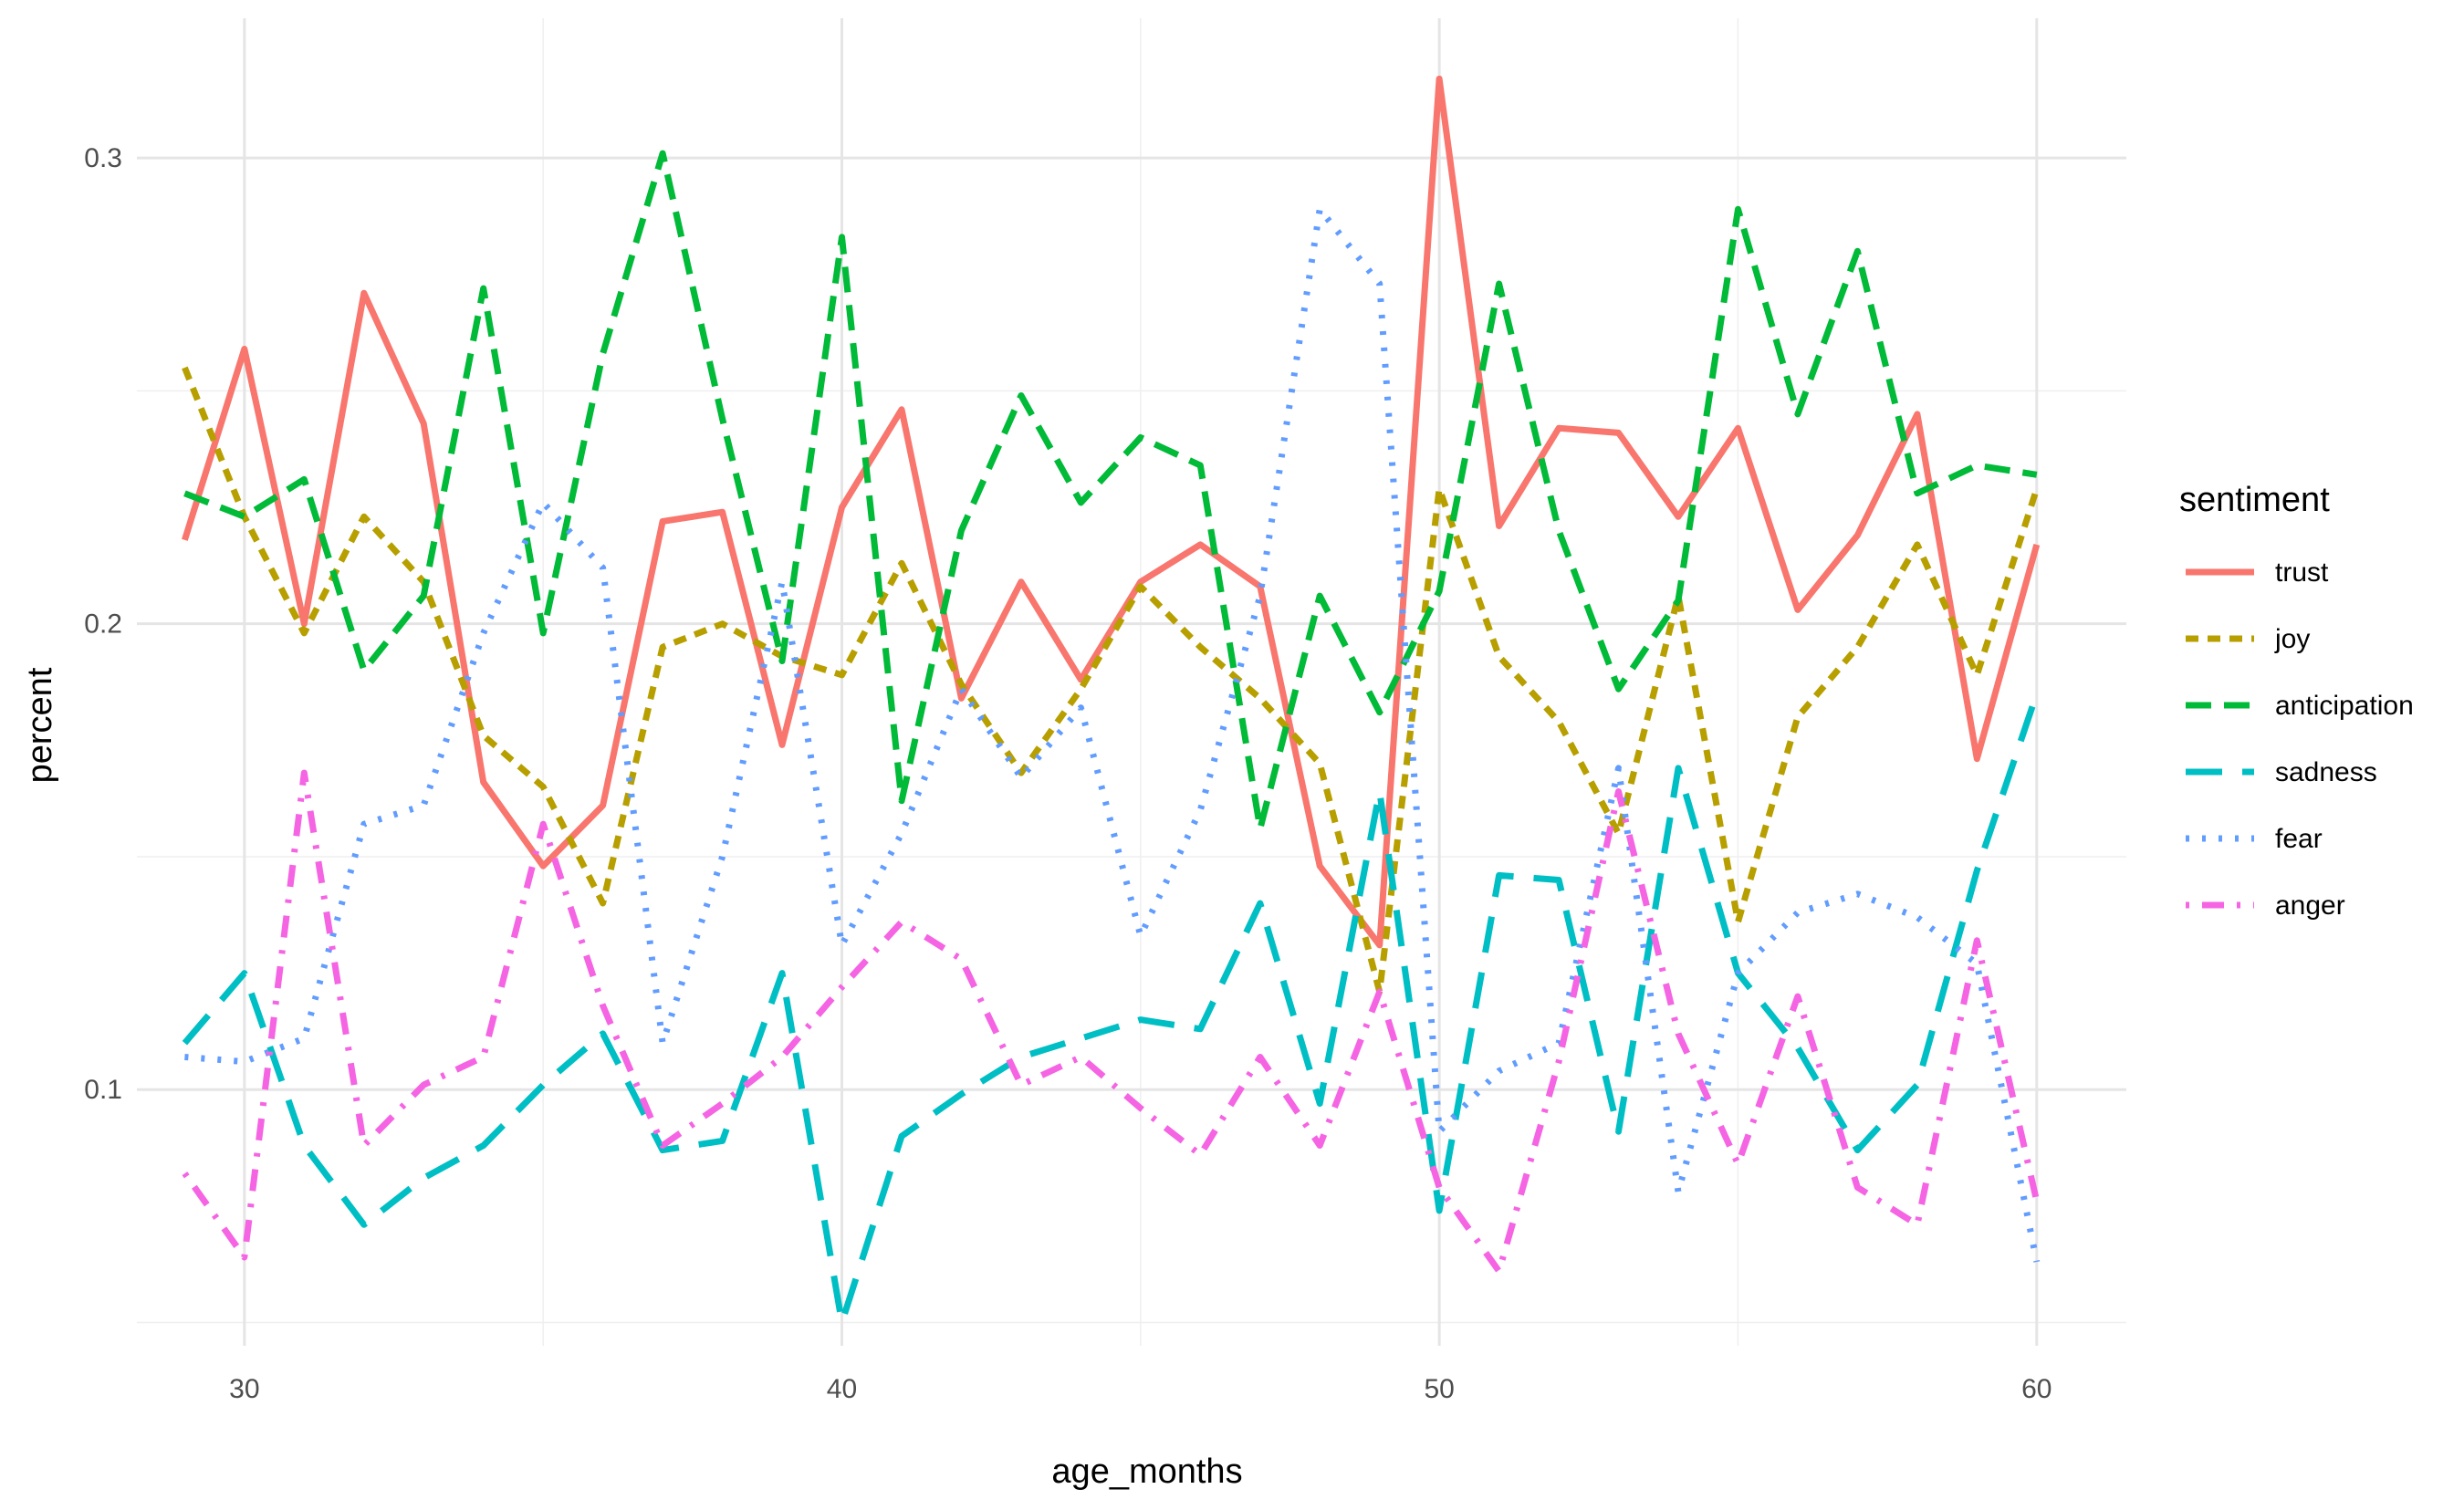 The height and width of the screenshot is (1510, 2464). What do you see at coordinates (2344, 706) in the screenshot?
I see `legend-label: anticipation` at bounding box center [2344, 706].